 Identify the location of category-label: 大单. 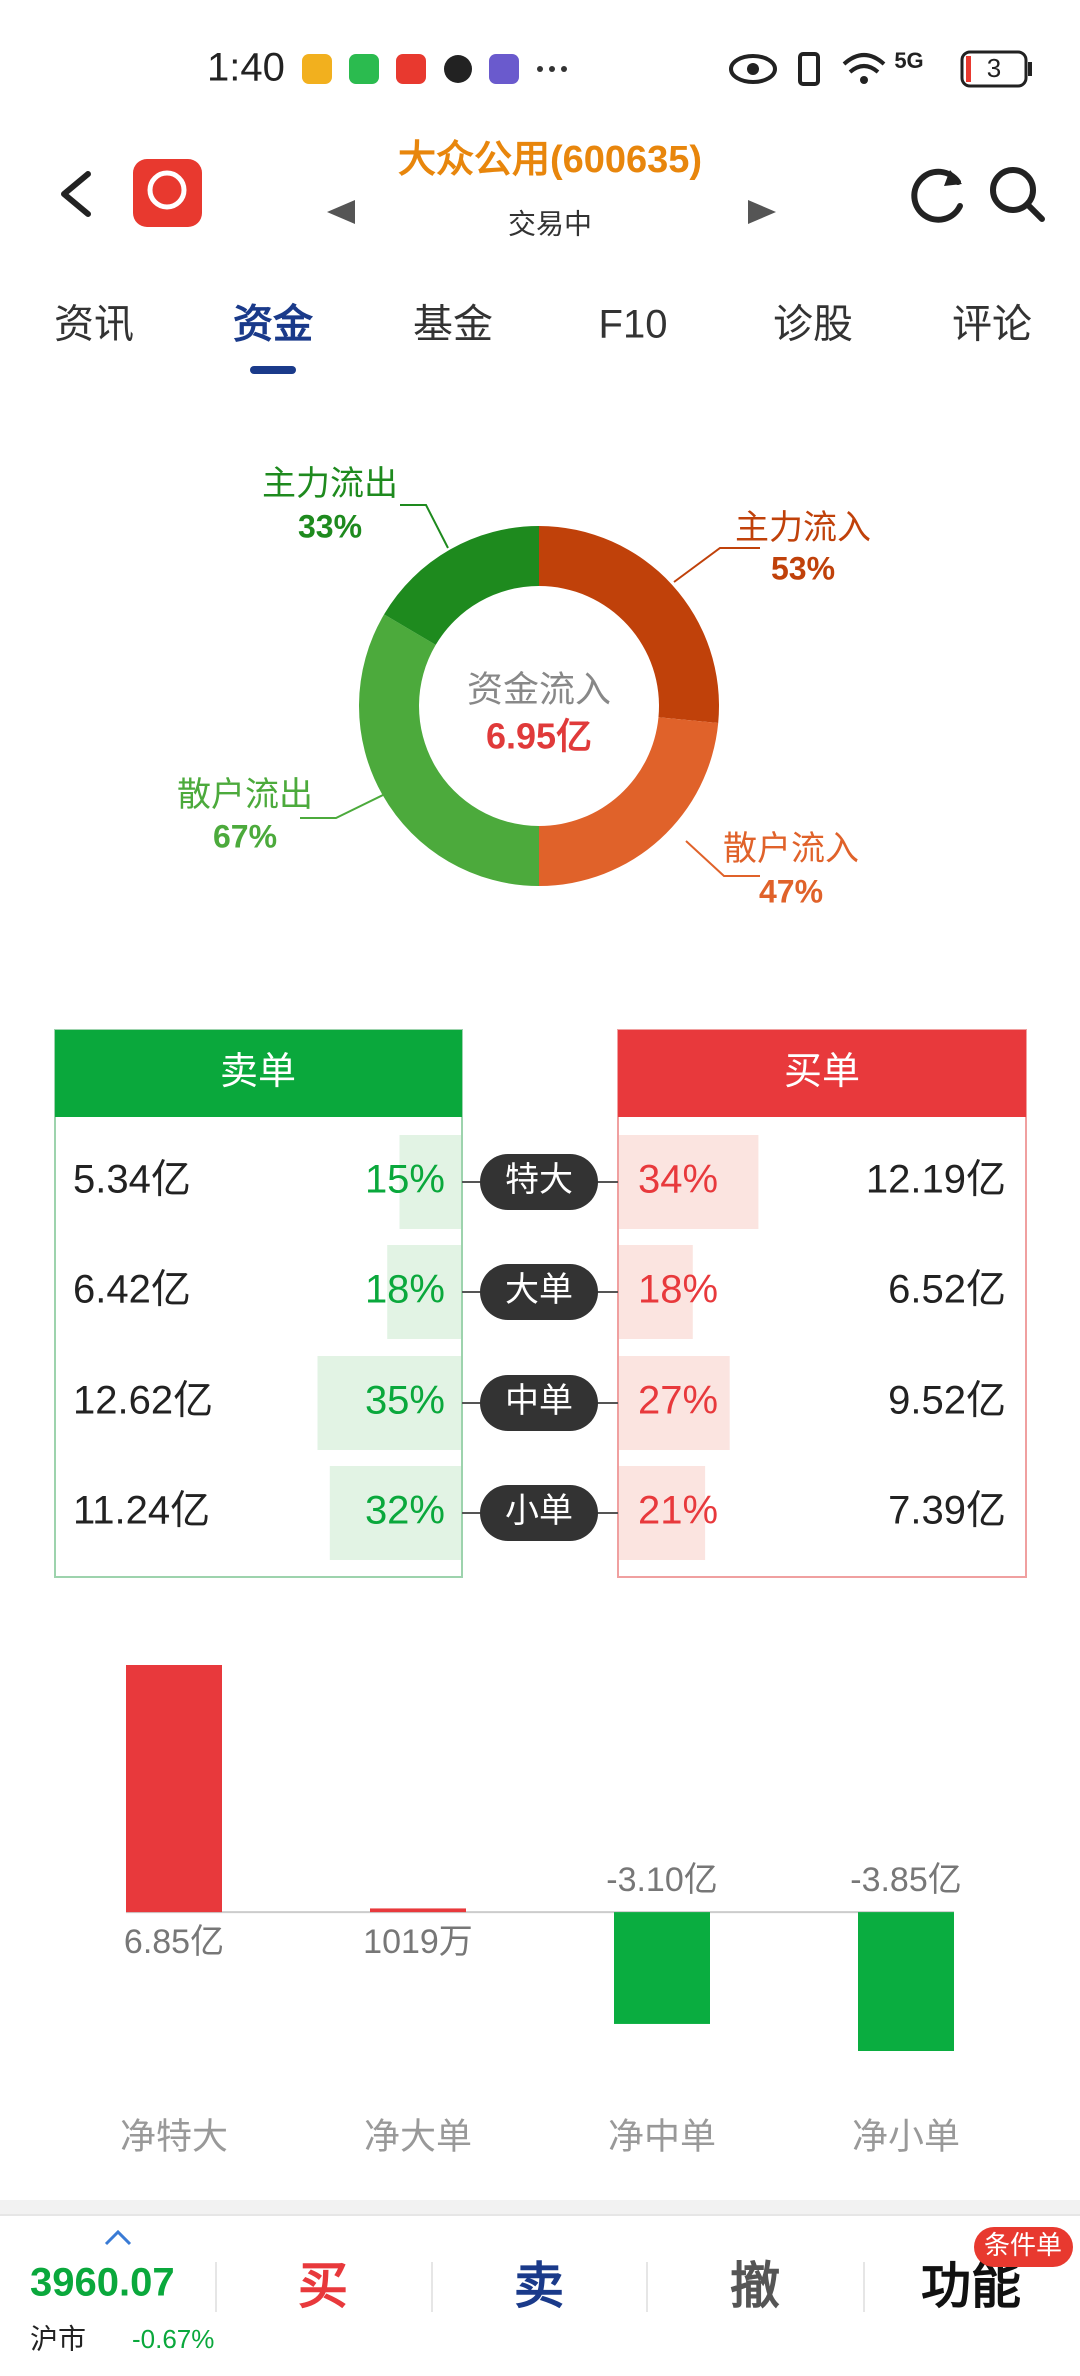
(539, 1290).